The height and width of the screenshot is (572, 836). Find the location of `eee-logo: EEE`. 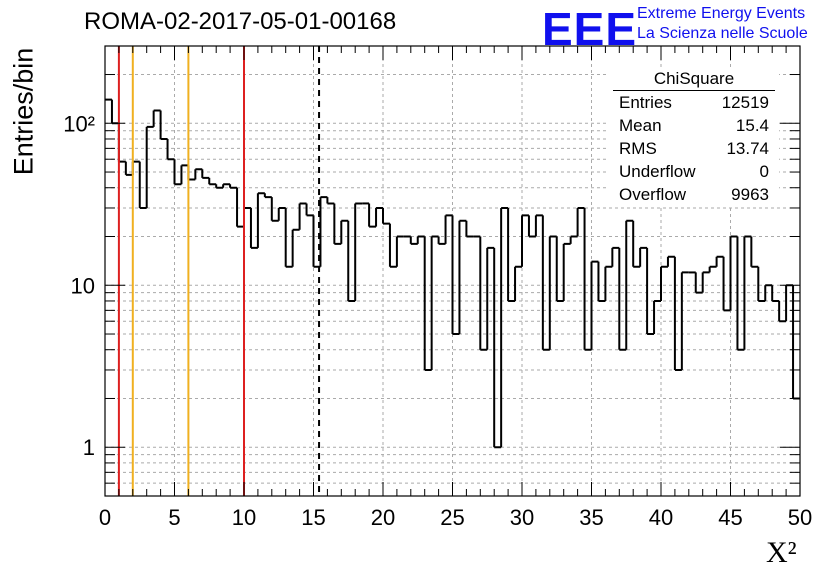

eee-logo: EEE is located at coordinates (590, 29).